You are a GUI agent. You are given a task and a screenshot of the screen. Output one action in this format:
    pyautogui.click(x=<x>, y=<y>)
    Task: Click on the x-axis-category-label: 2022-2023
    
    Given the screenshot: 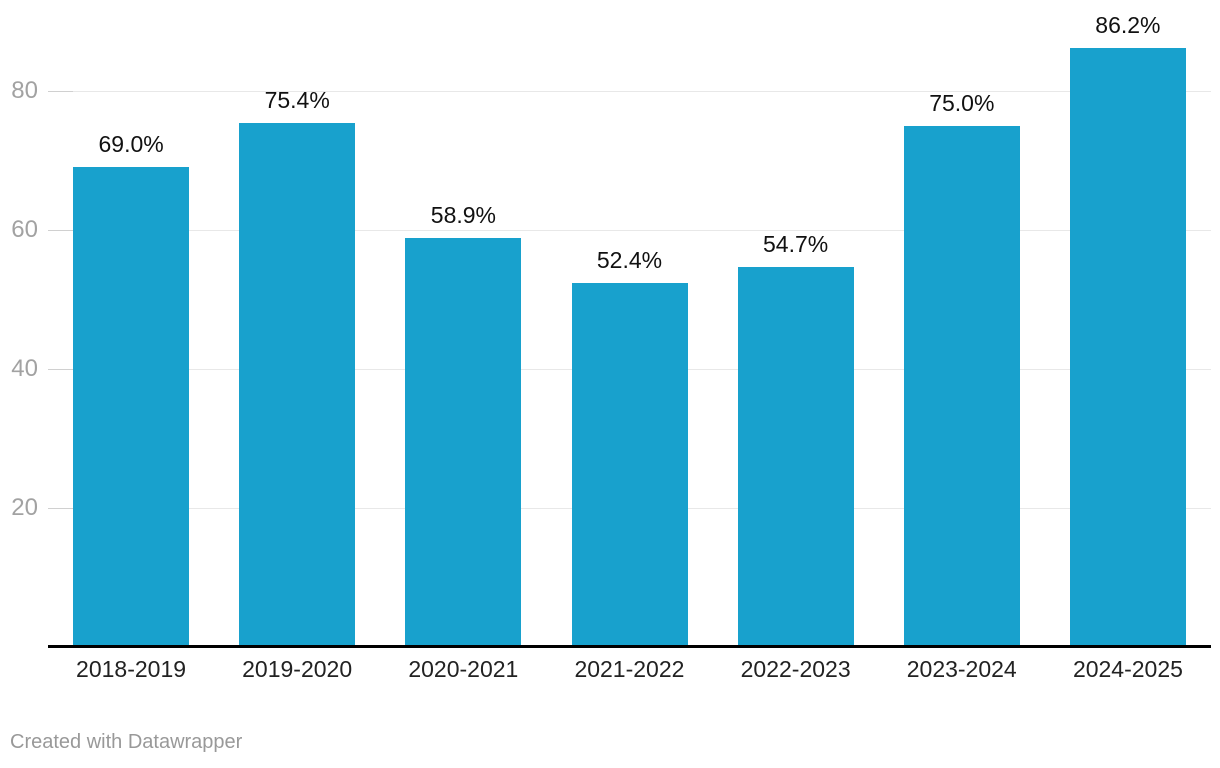 What is the action you would take?
    pyautogui.click(x=795, y=669)
    